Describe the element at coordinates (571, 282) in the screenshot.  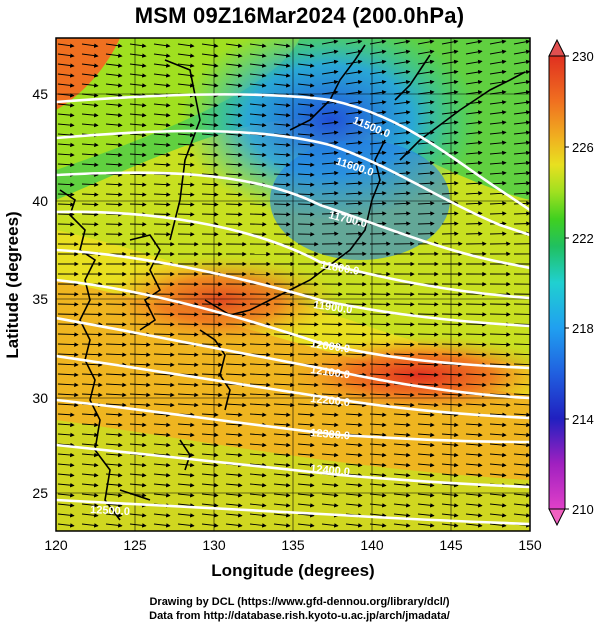
I see `colorbar: 230 226 222 218 214 210` at that location.